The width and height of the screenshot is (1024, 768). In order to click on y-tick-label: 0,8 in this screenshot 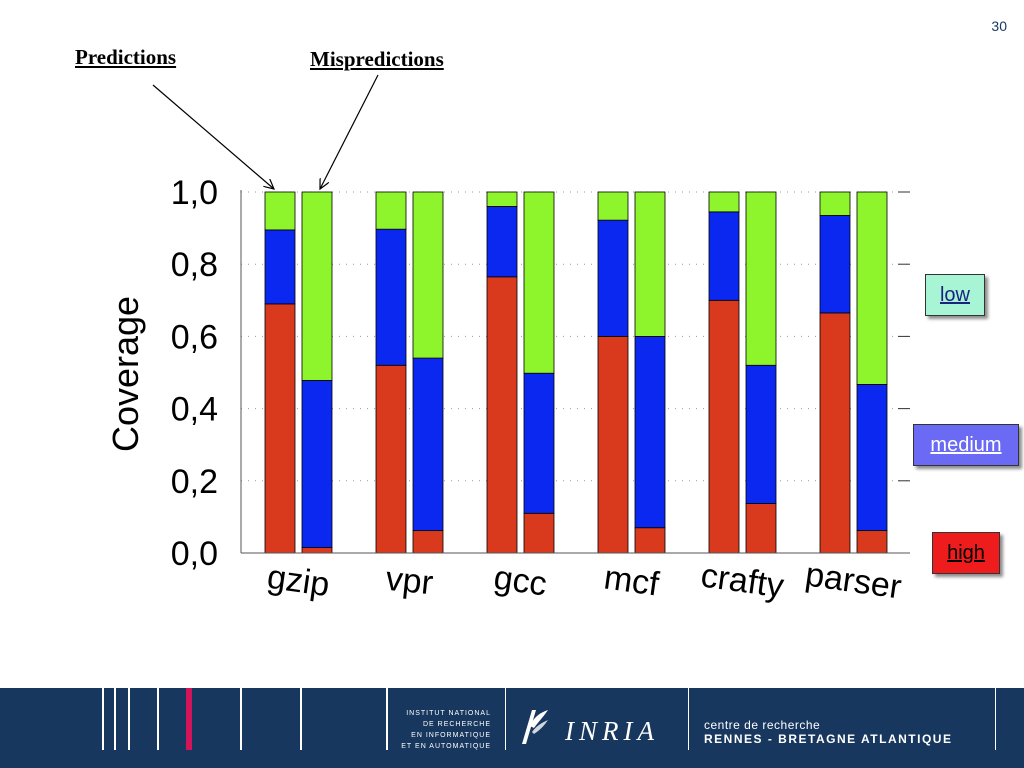, I will do `click(194, 265)`.